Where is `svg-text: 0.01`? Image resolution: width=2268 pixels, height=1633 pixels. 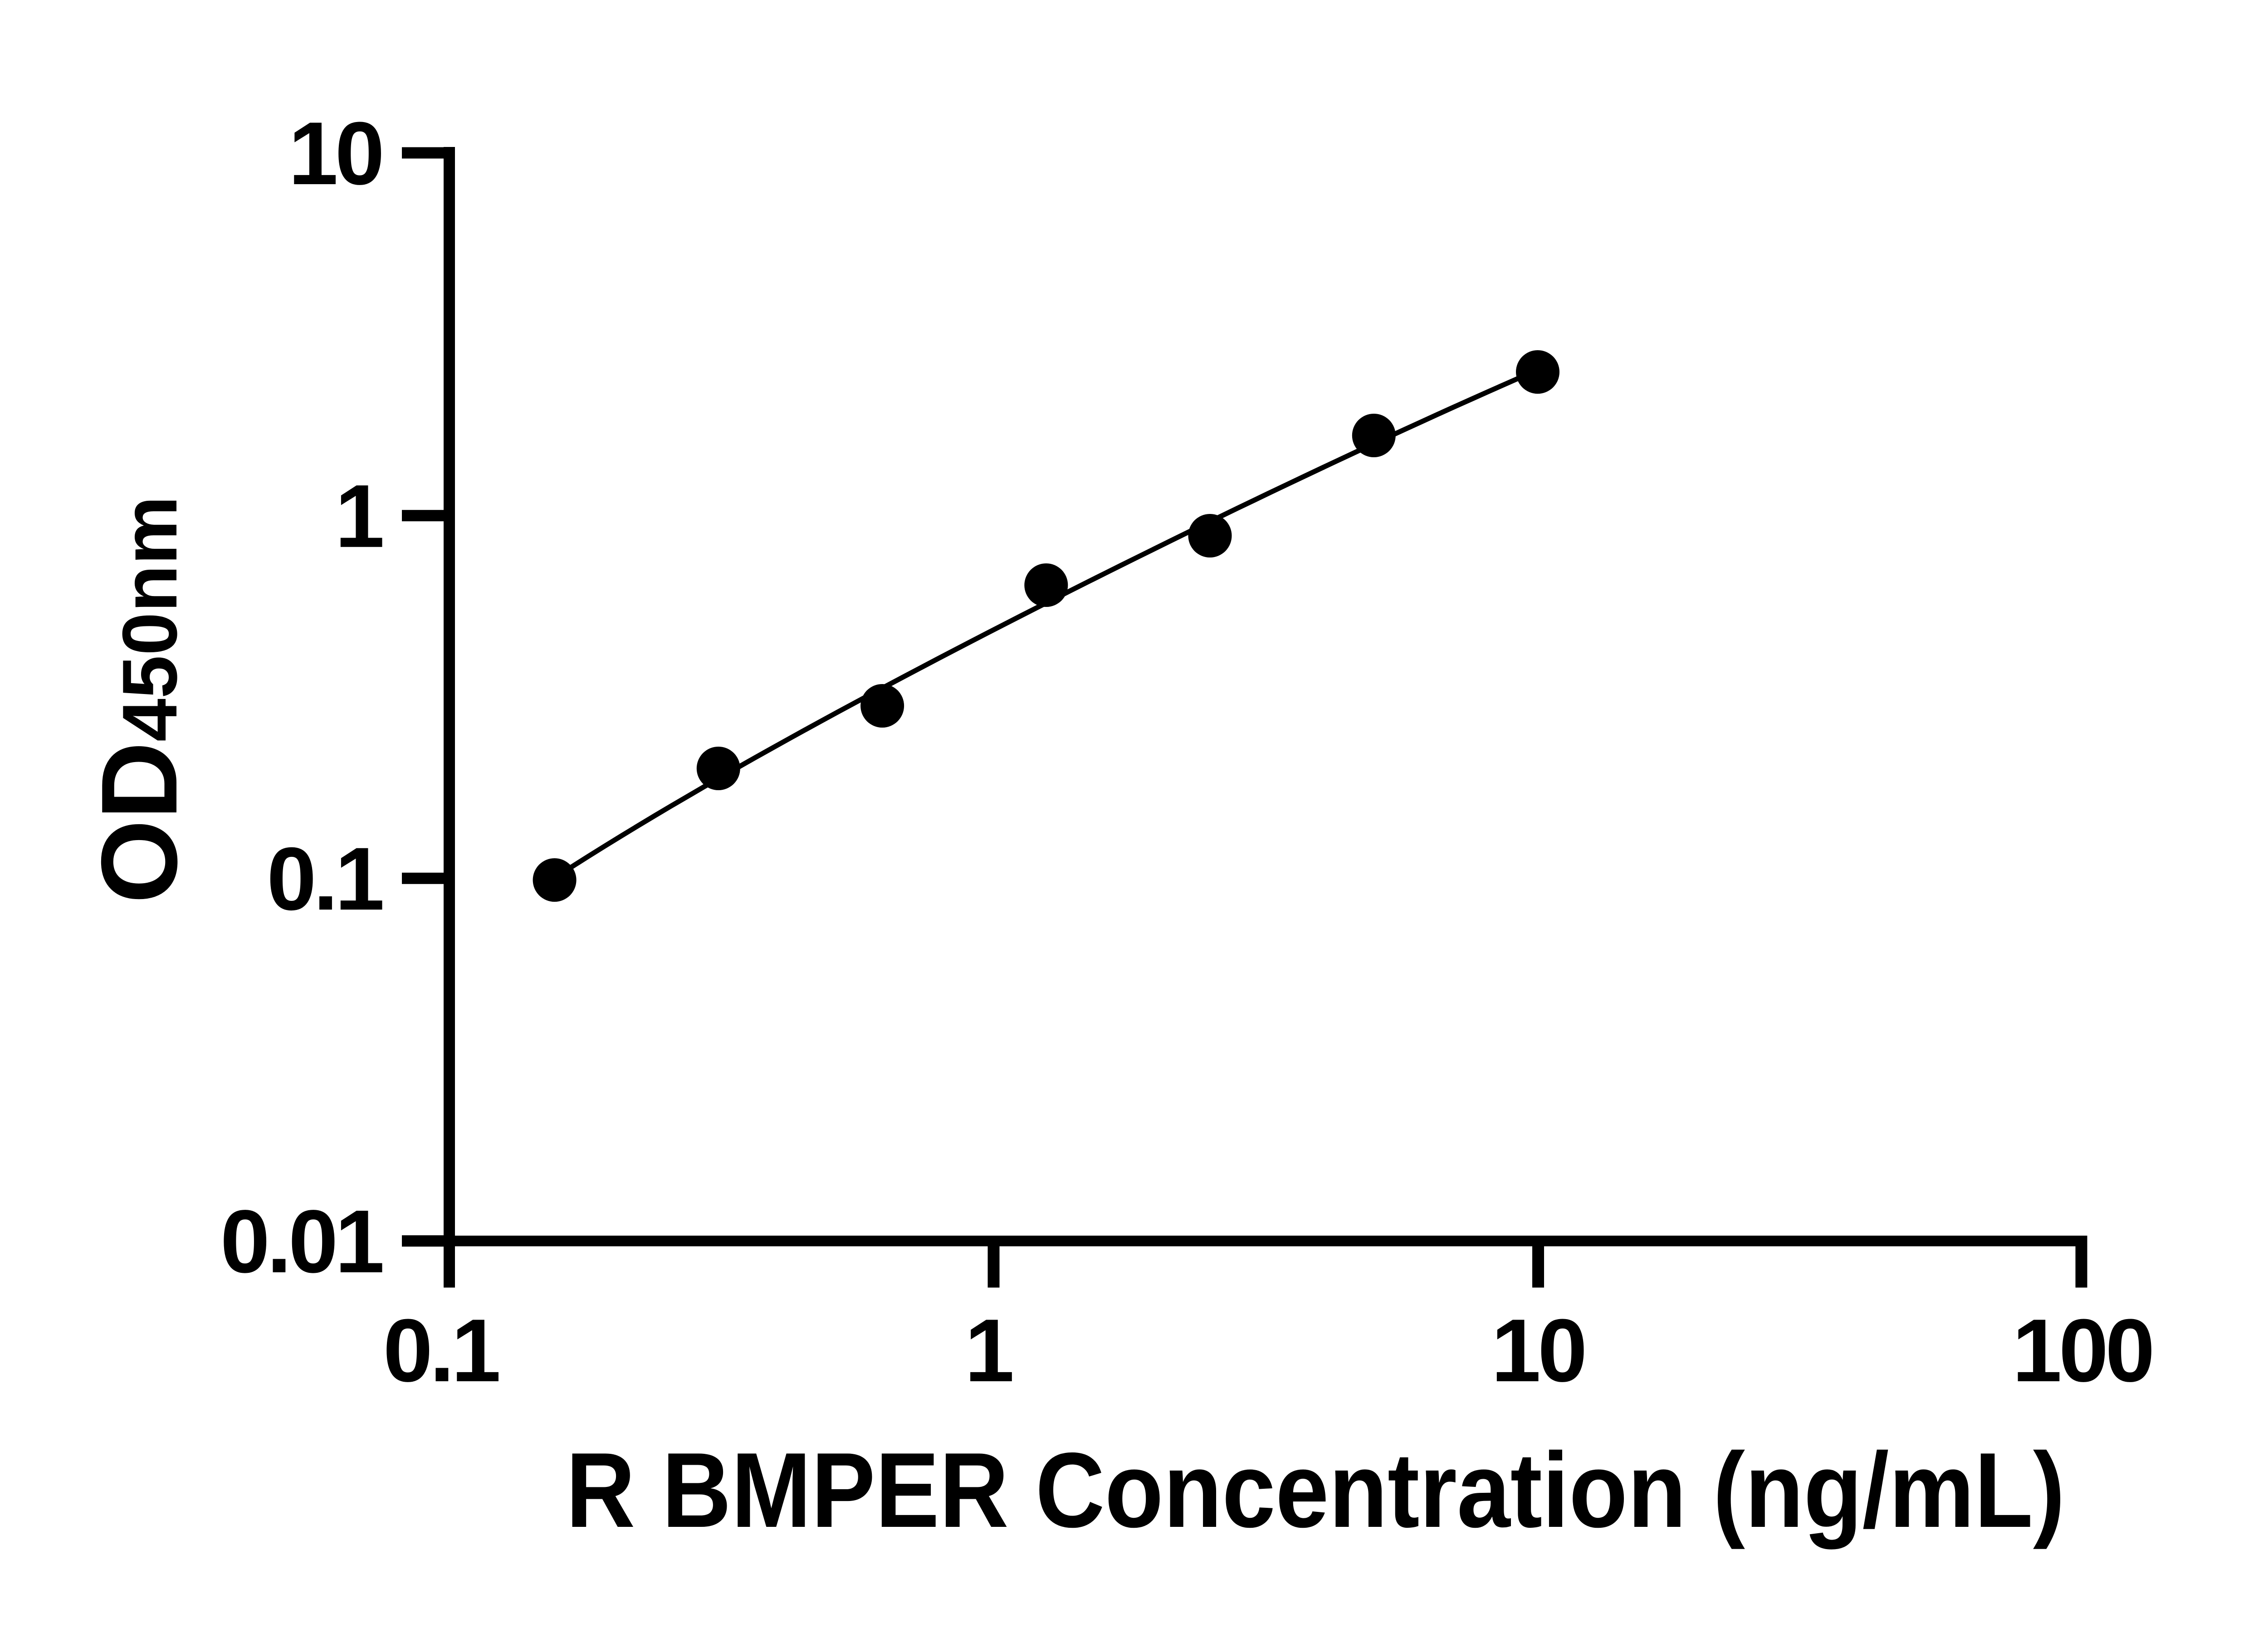 svg-text: 0.01 is located at coordinates (302, 1241).